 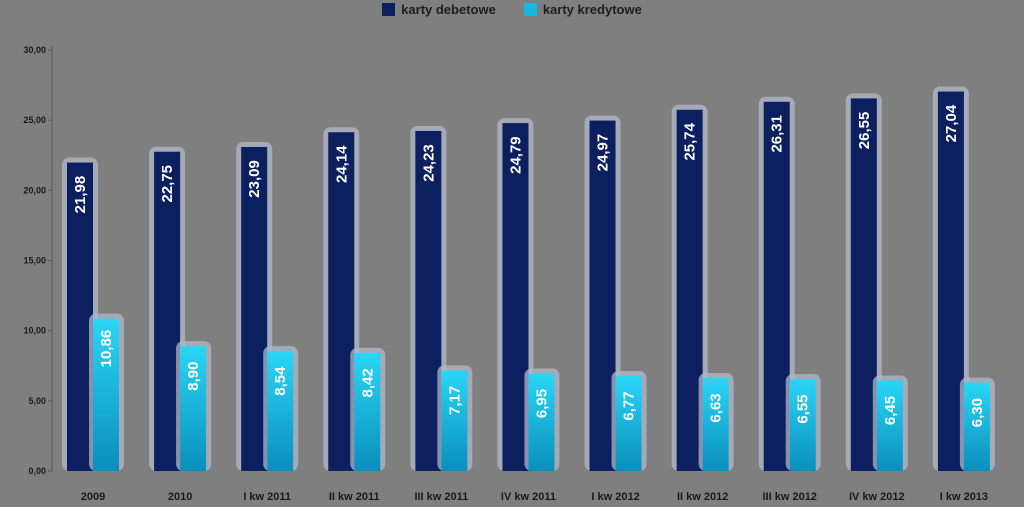 What do you see at coordinates (890, 410) in the screenshot?
I see `credit-data-label: 6,45` at bounding box center [890, 410].